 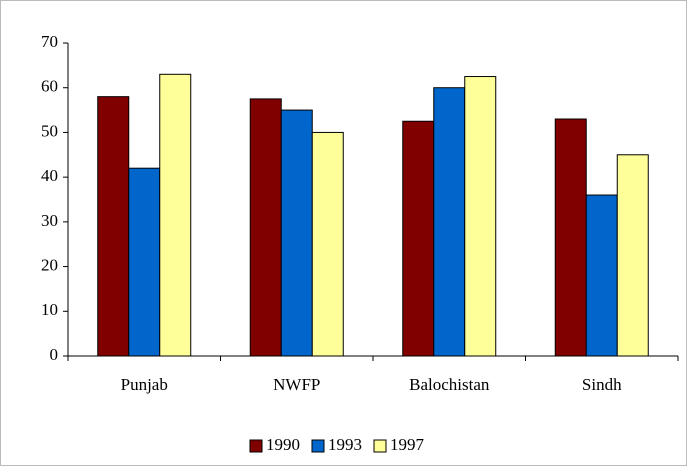 What do you see at coordinates (49, 220) in the screenshot?
I see `y-tick-label: 30` at bounding box center [49, 220].